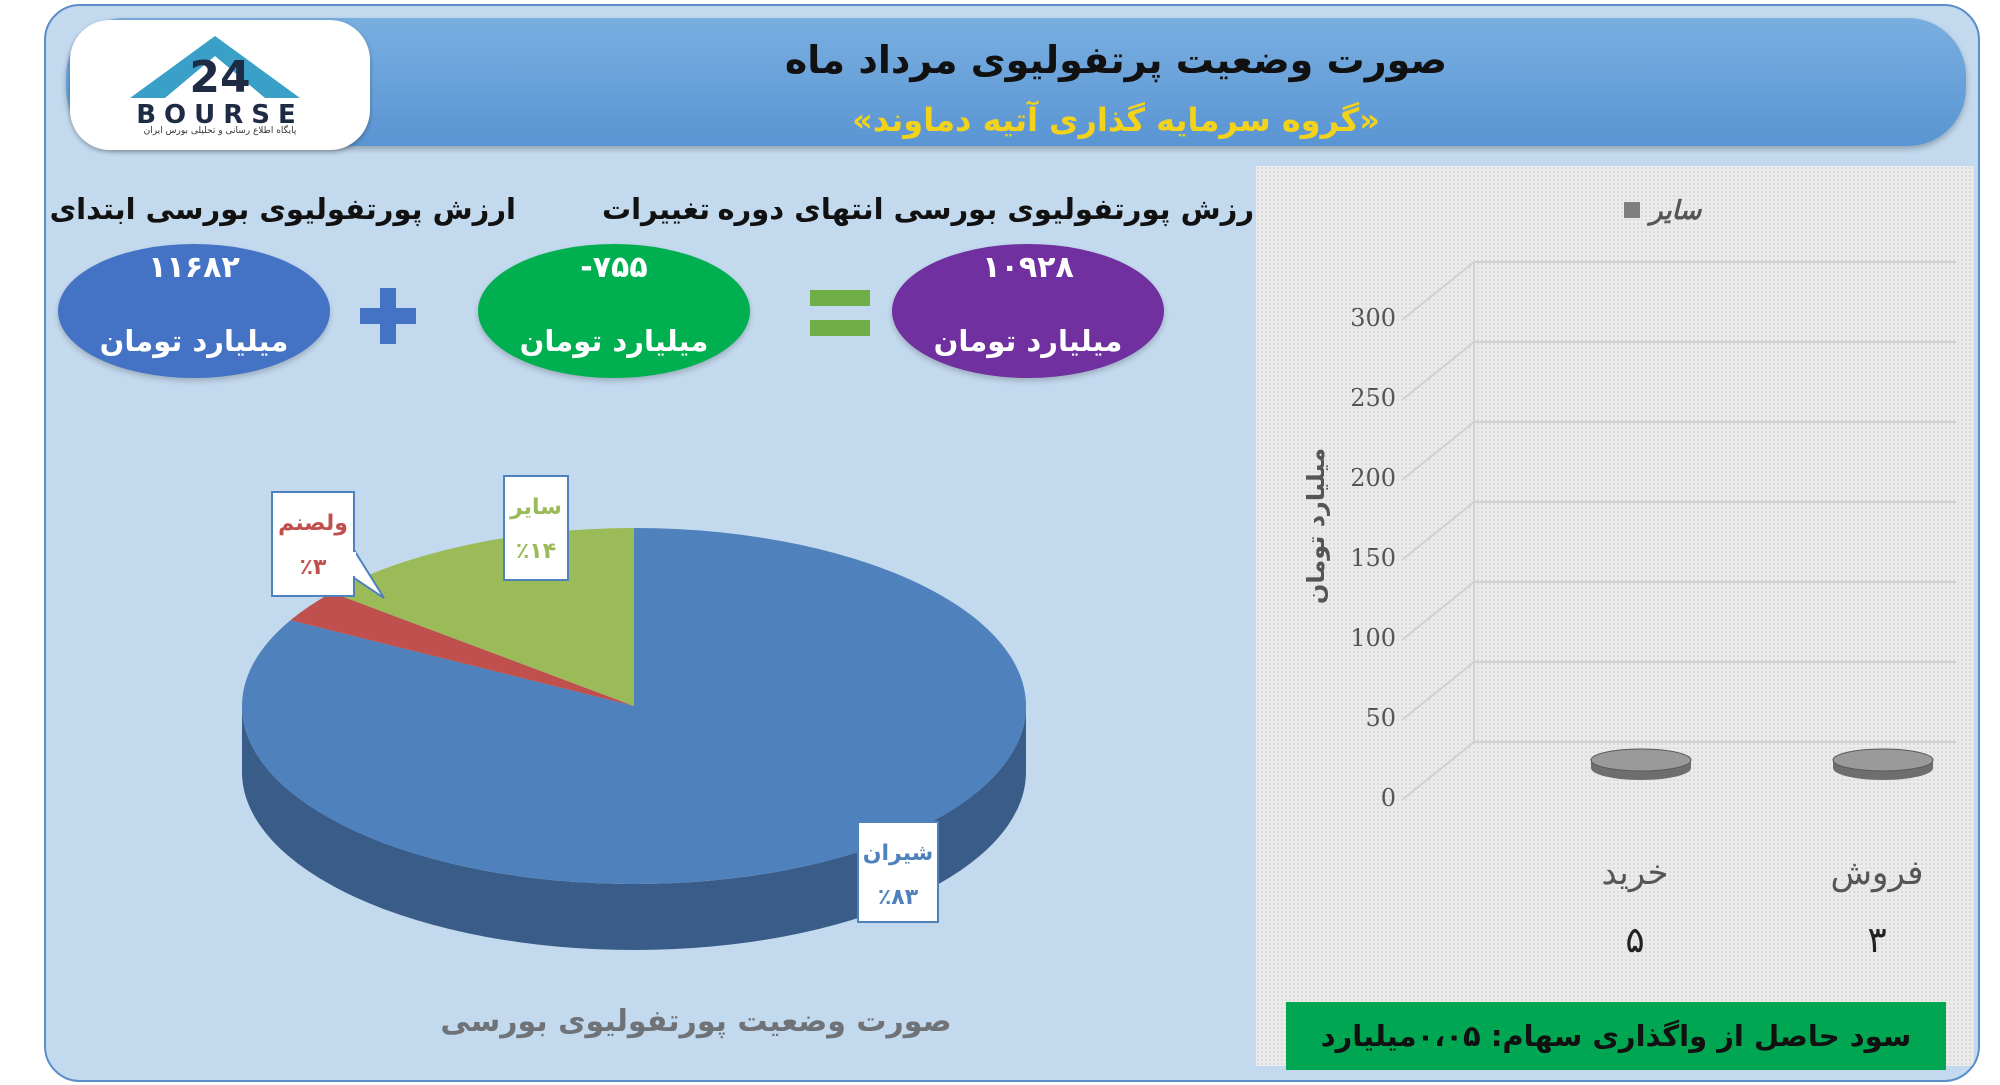 The image size is (2000, 1085). What do you see at coordinates (898, 897) in the screenshot?
I see `pie-label-value: ٪۸۳` at bounding box center [898, 897].